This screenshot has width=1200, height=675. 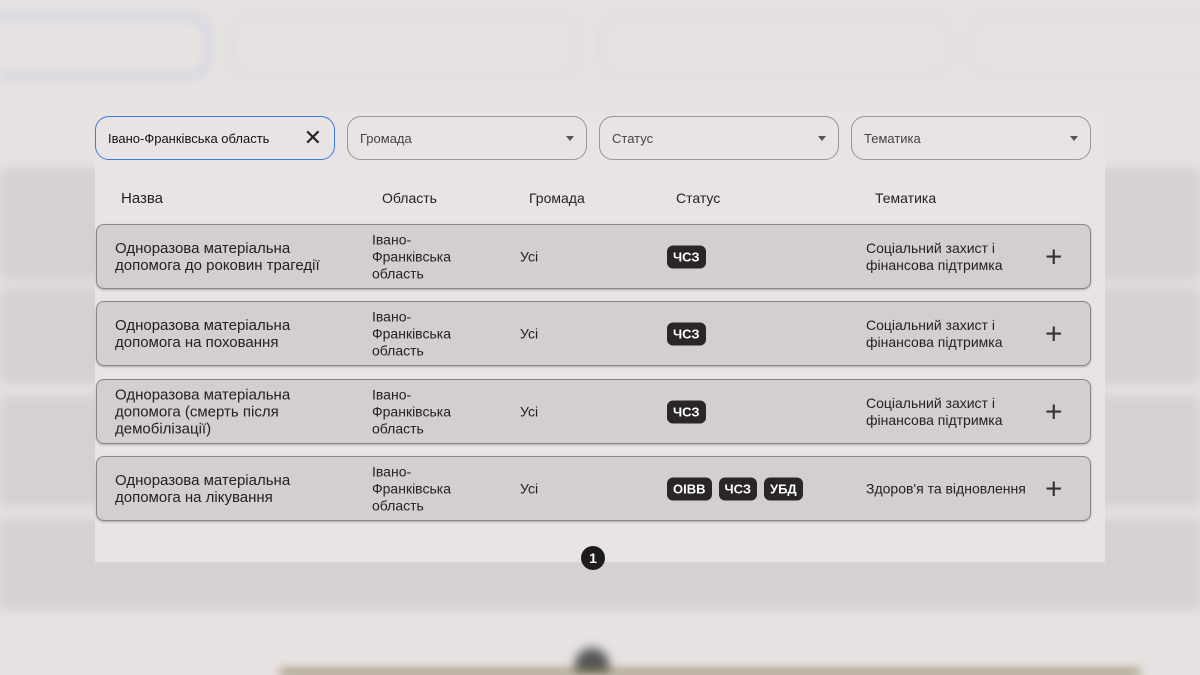 I want to click on status-filter-label: Статус, so click(x=633, y=138).